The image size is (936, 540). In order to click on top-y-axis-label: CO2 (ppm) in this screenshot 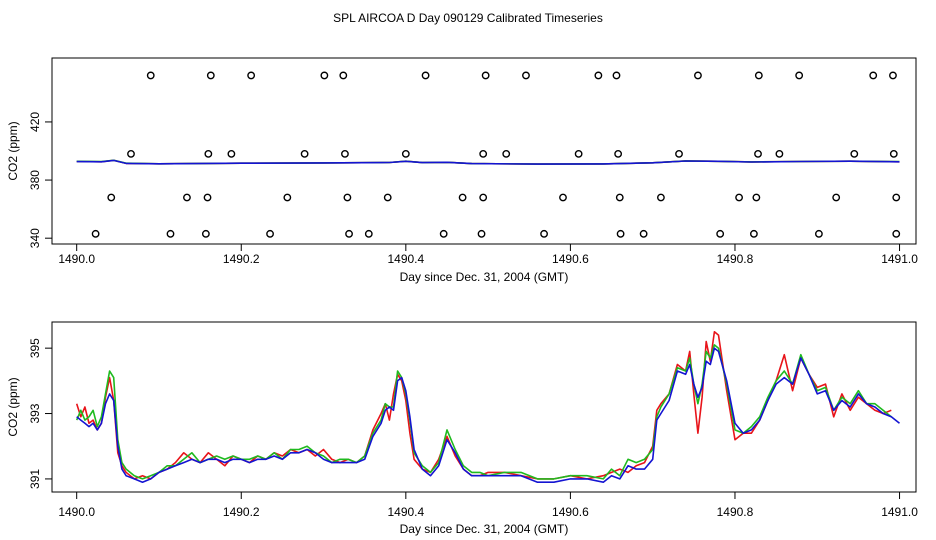, I will do `click(13, 150)`.